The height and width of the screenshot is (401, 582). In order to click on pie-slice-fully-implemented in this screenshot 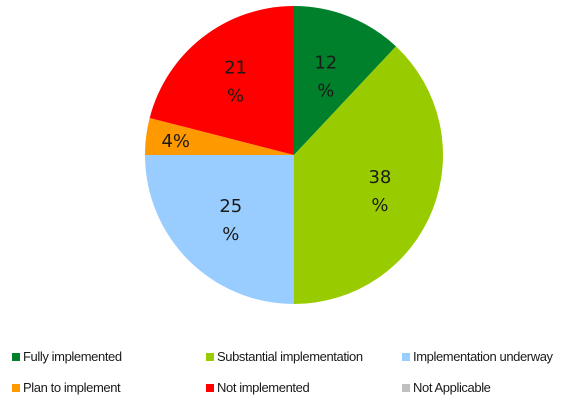, I will do `click(345, 80)`.